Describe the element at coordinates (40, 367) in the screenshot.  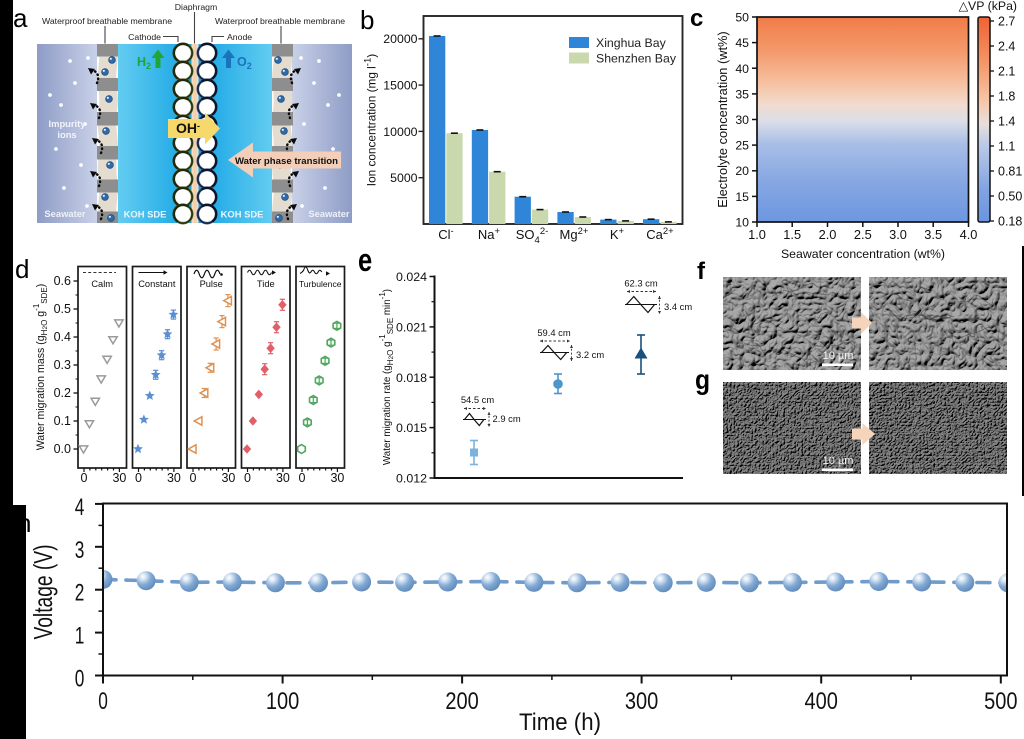
I see `svg-text:Water migration mass (gH2O g-1: Water migration mass (gH2O g-1SDE)` at that location.